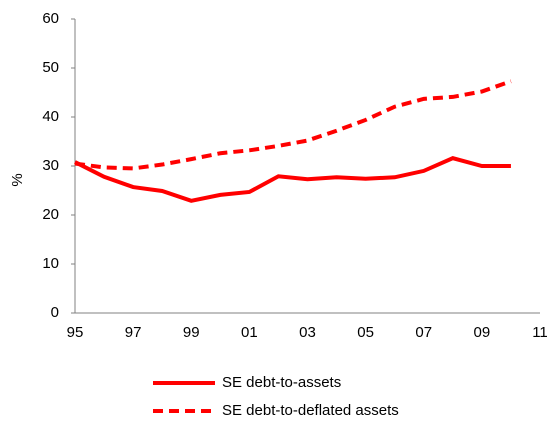 The height and width of the screenshot is (434, 548). I want to click on x-tick-label: 09, so click(482, 332).